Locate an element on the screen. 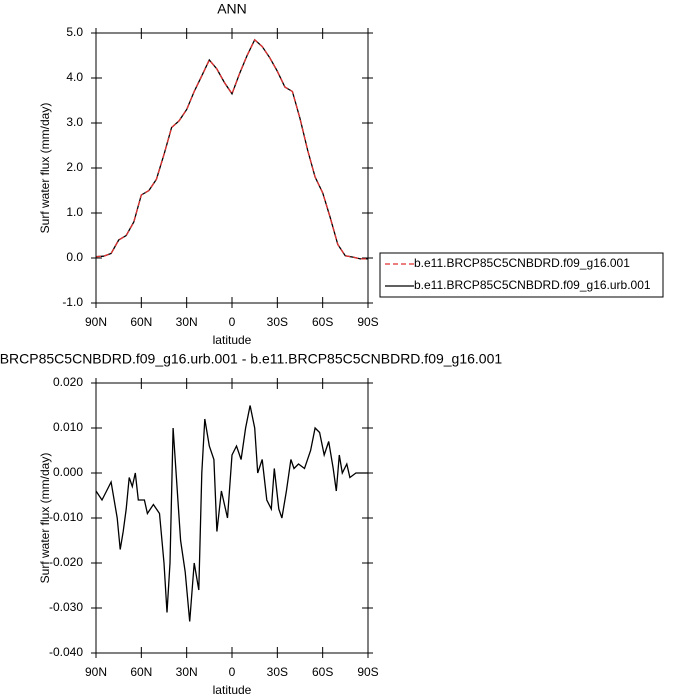 This screenshot has height=700, width=700. y-tick-label: -1.0 is located at coordinates (72, 302).